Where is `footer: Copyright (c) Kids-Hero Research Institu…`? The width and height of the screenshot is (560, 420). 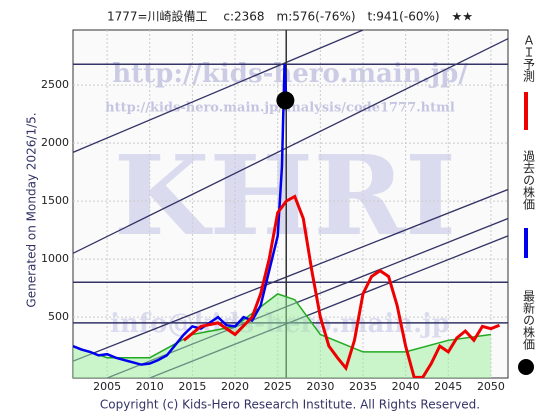 footer: Copyright (c) Kids-Hero Research Institu… is located at coordinates (290, 405).